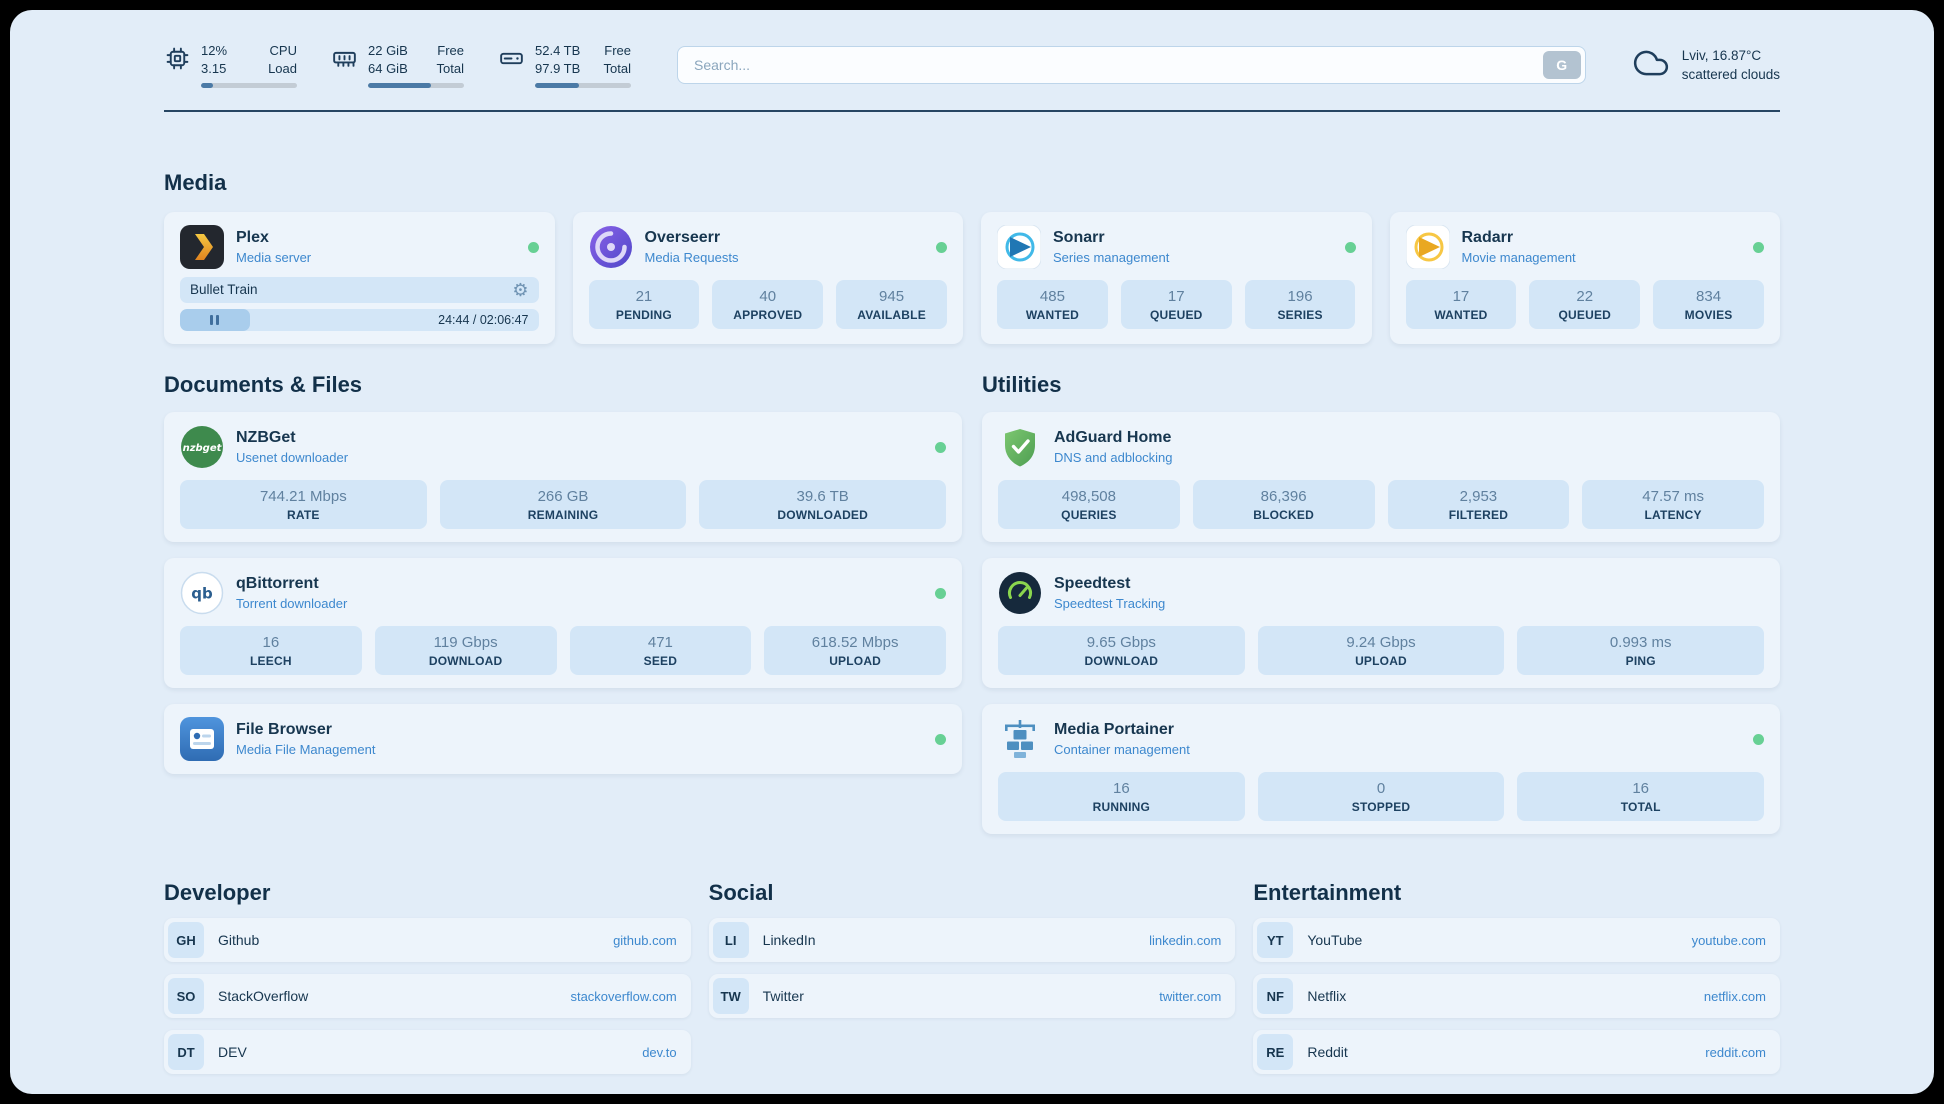 The width and height of the screenshot is (1944, 1104). Describe the element at coordinates (263, 384) in the screenshot. I see `documents-section-title: Documents & Files` at that location.